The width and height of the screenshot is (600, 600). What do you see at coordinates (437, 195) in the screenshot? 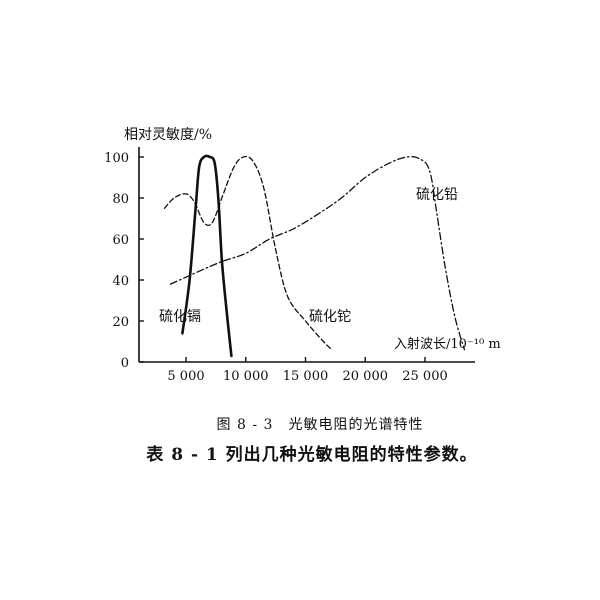
I see `series-label-pbs: 硫化铅` at bounding box center [437, 195].